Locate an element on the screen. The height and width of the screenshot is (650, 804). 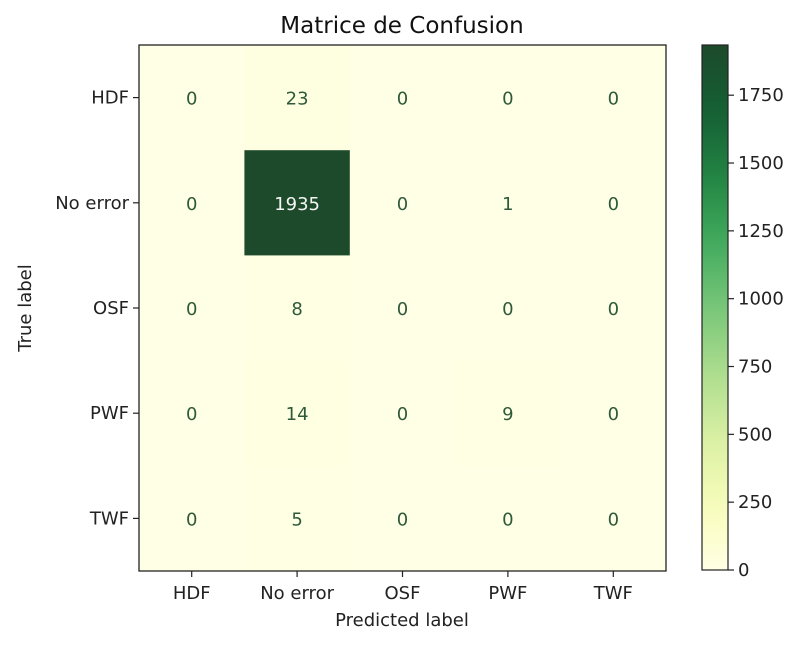
colorbar-tick-label: 1500 is located at coordinates (761, 163).